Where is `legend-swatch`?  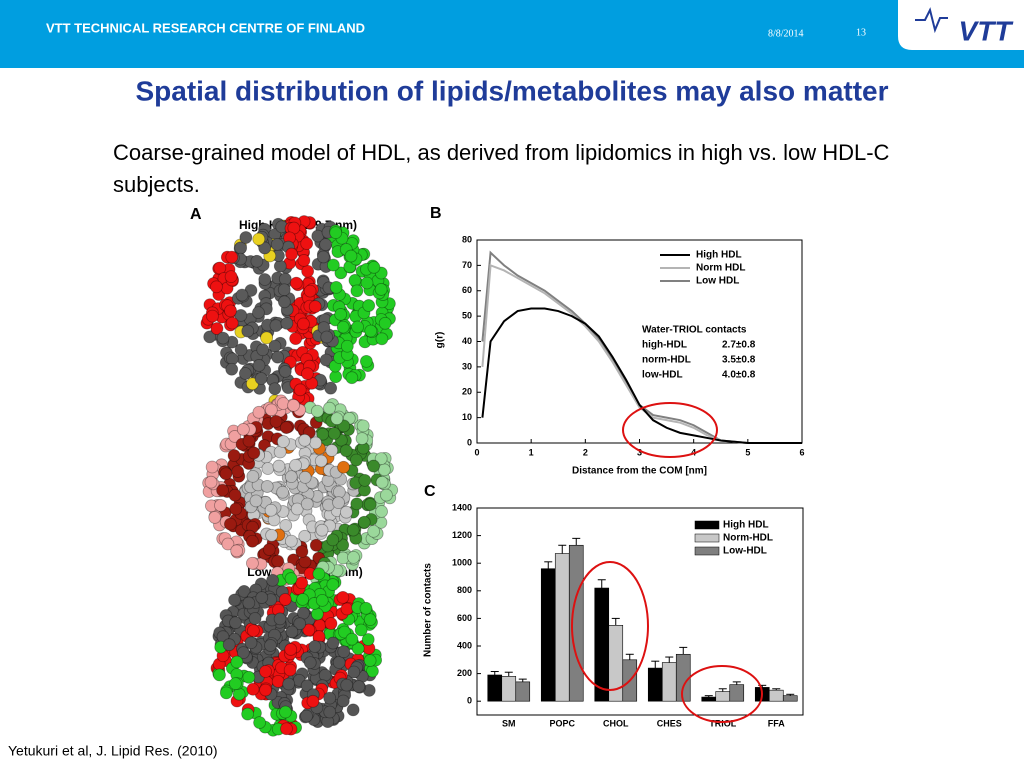 legend-swatch is located at coordinates (707, 538).